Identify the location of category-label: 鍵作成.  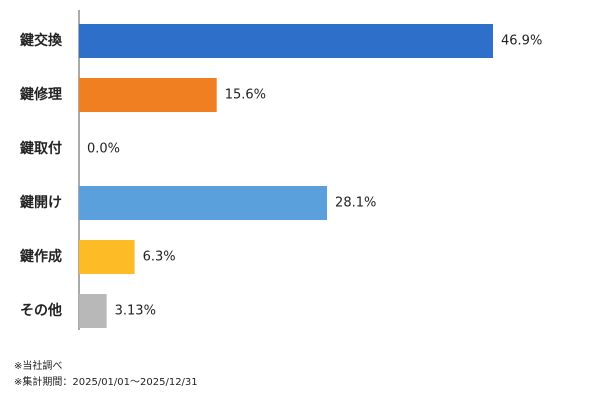
(41, 256).